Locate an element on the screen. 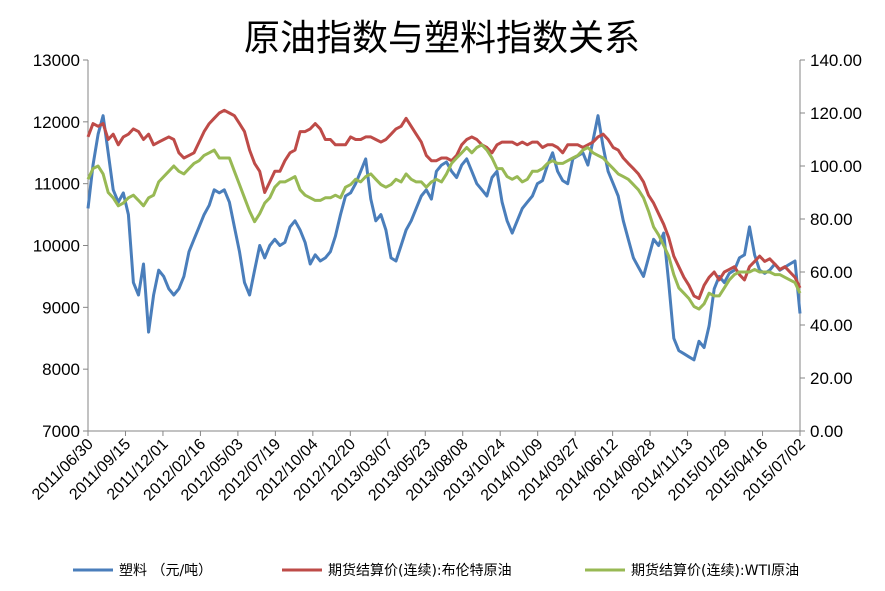 The width and height of the screenshot is (885, 591). y-left-tick-label: 9000 is located at coordinates (61, 307).